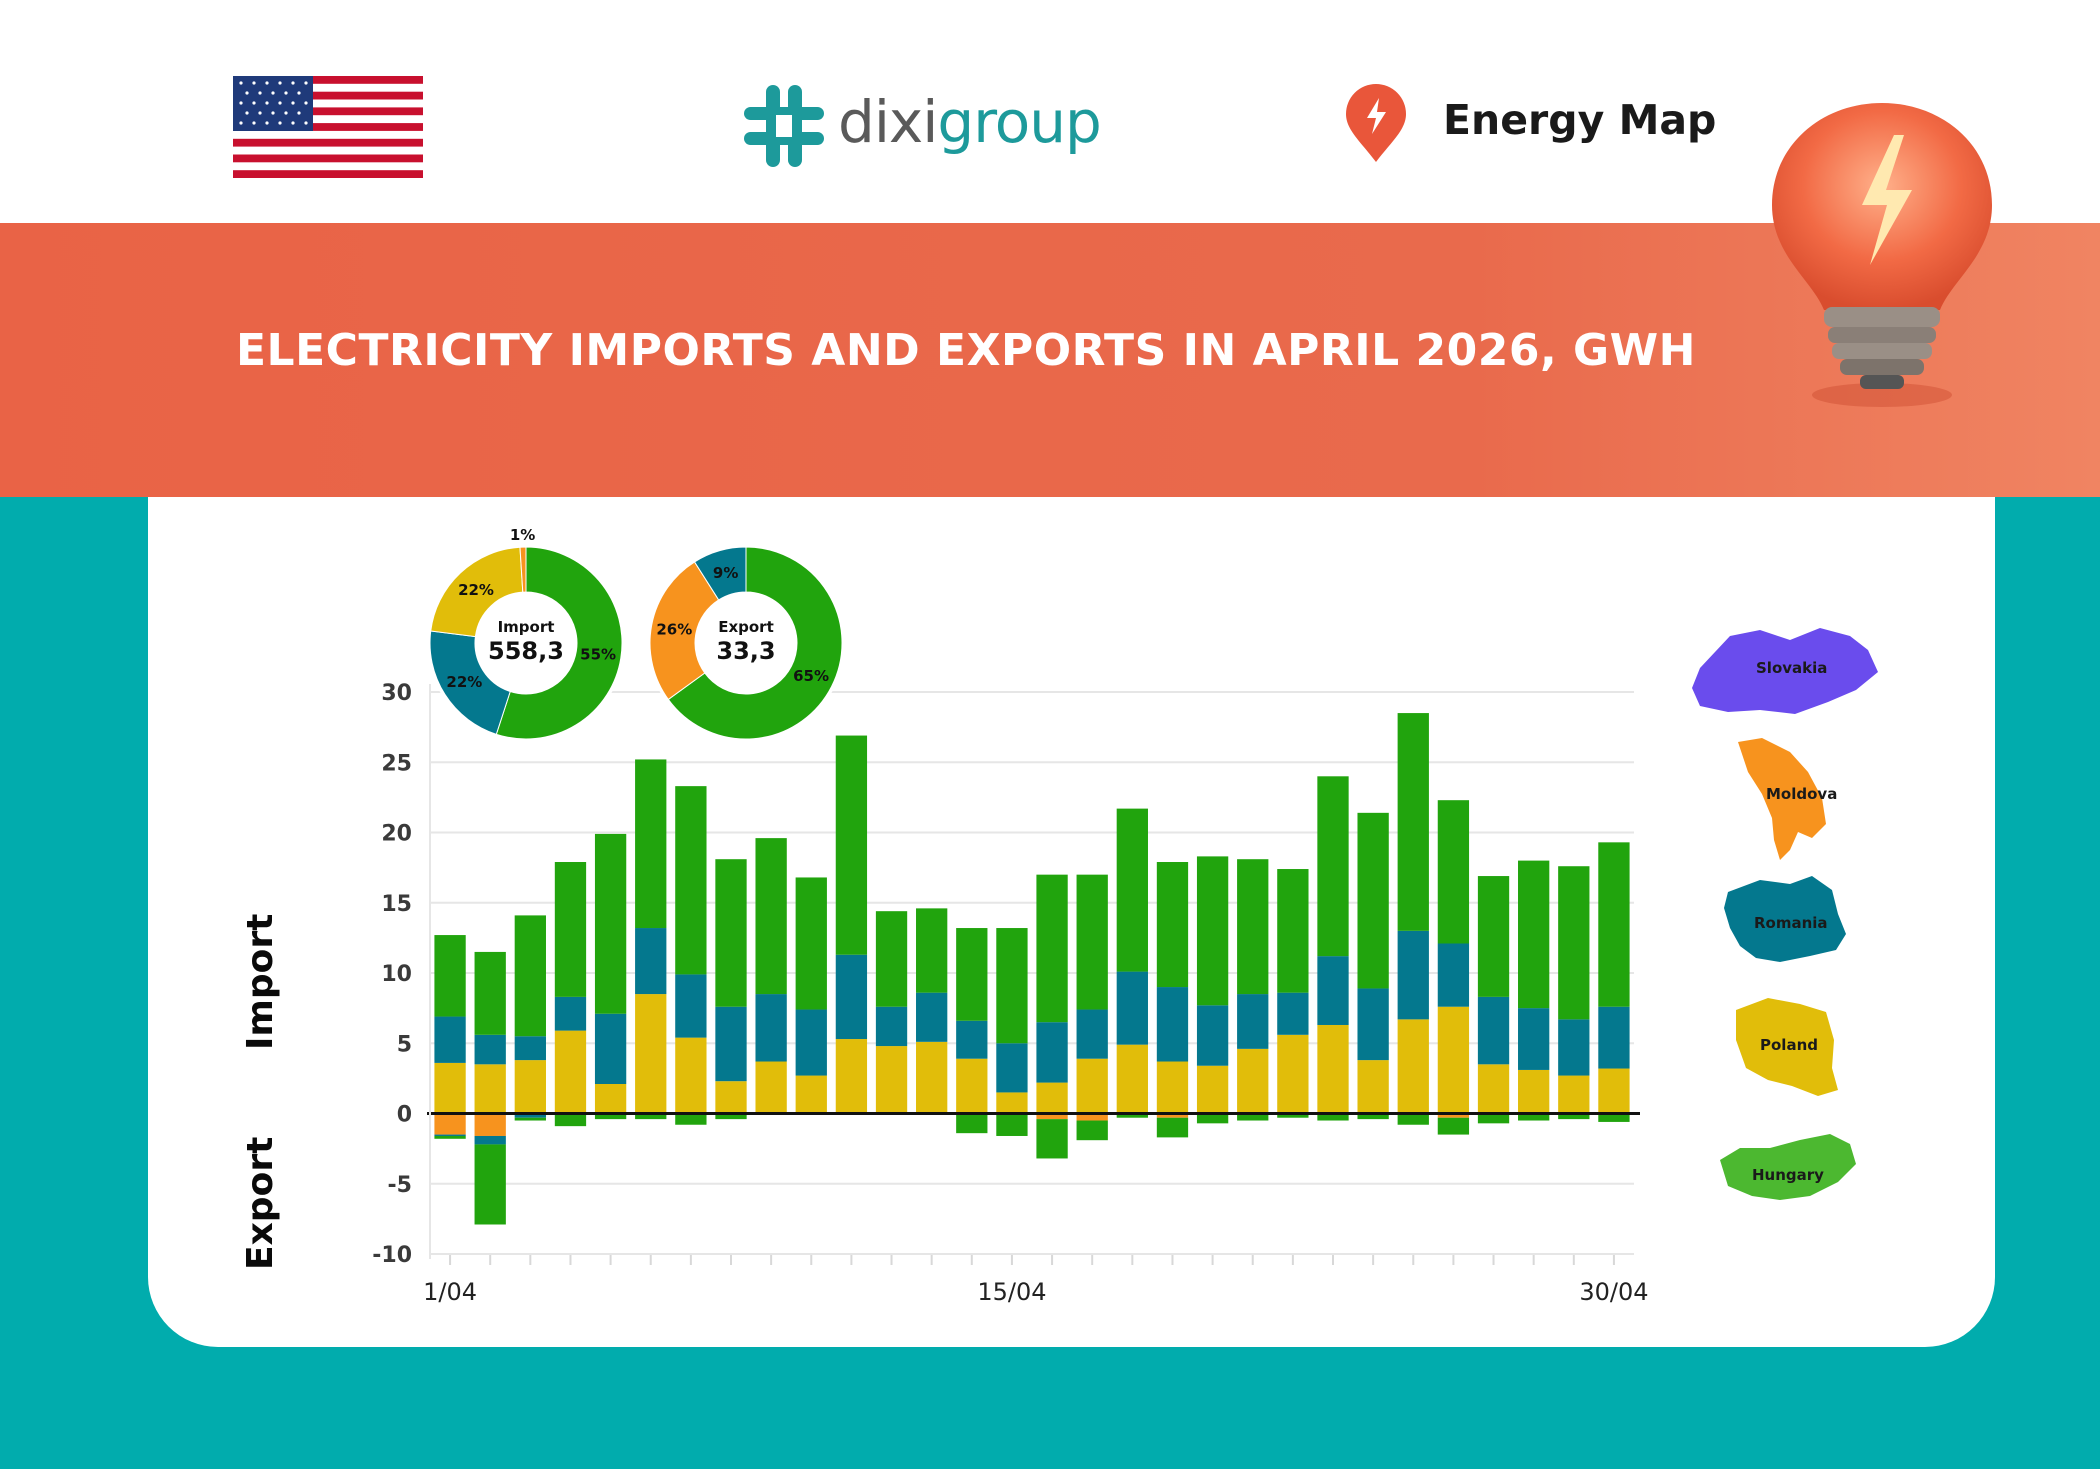  I want to click on brand-name-part2: group, so click(1019, 122).